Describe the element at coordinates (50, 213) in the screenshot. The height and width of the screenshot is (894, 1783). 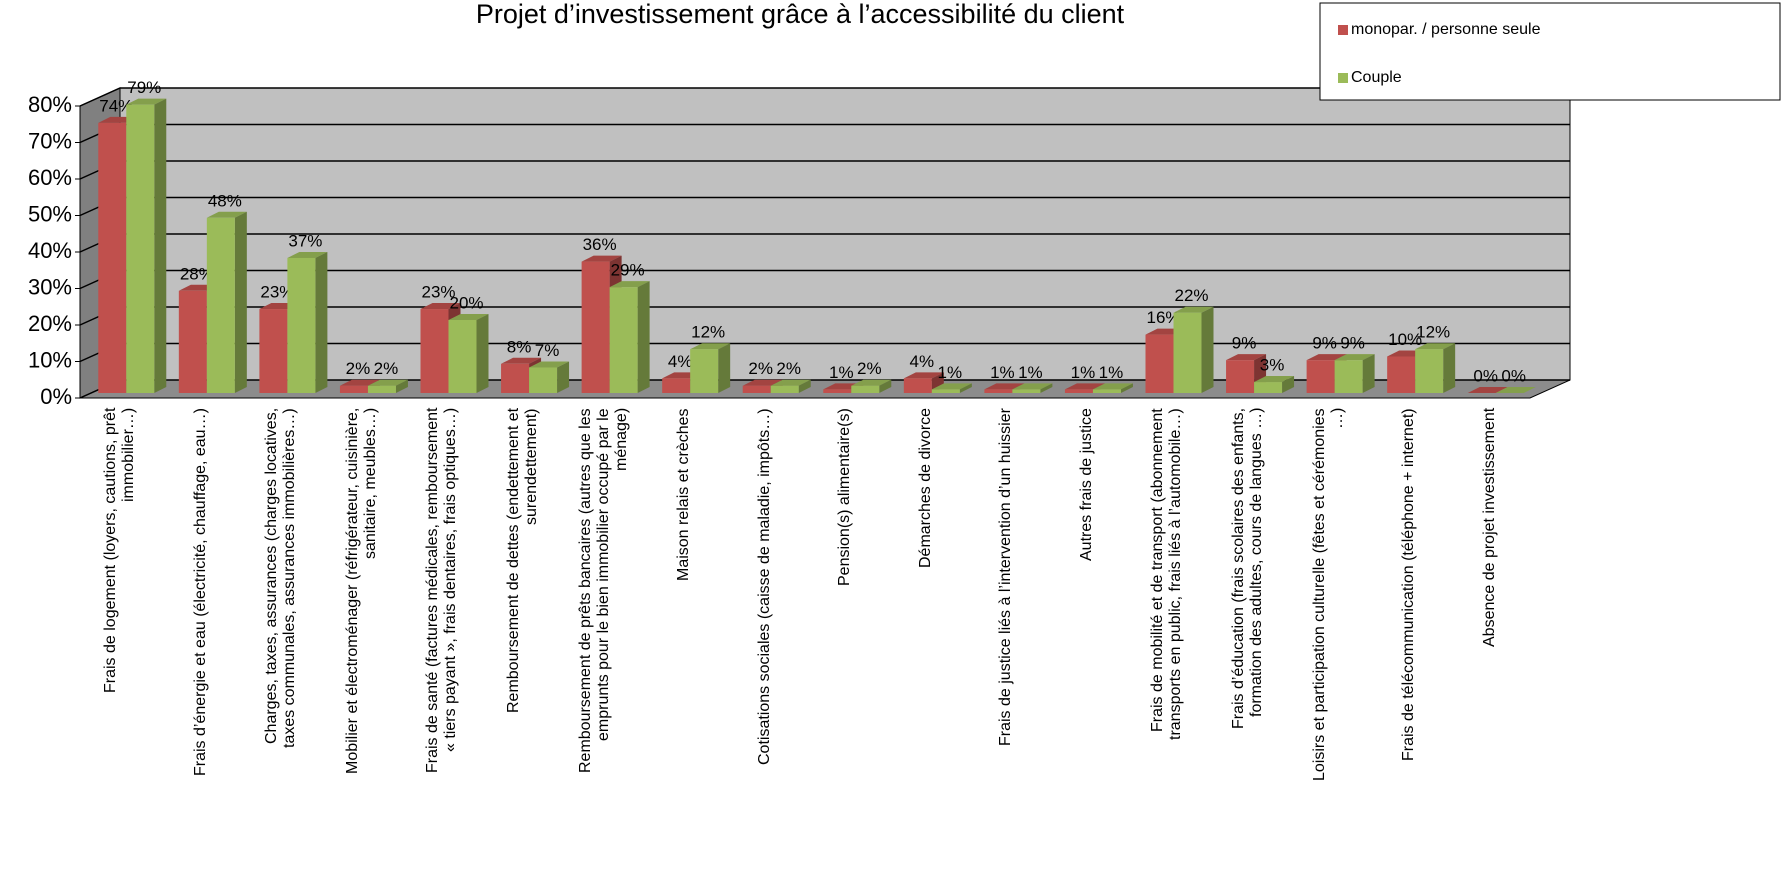
I see `y-tick-label: 50%` at that location.